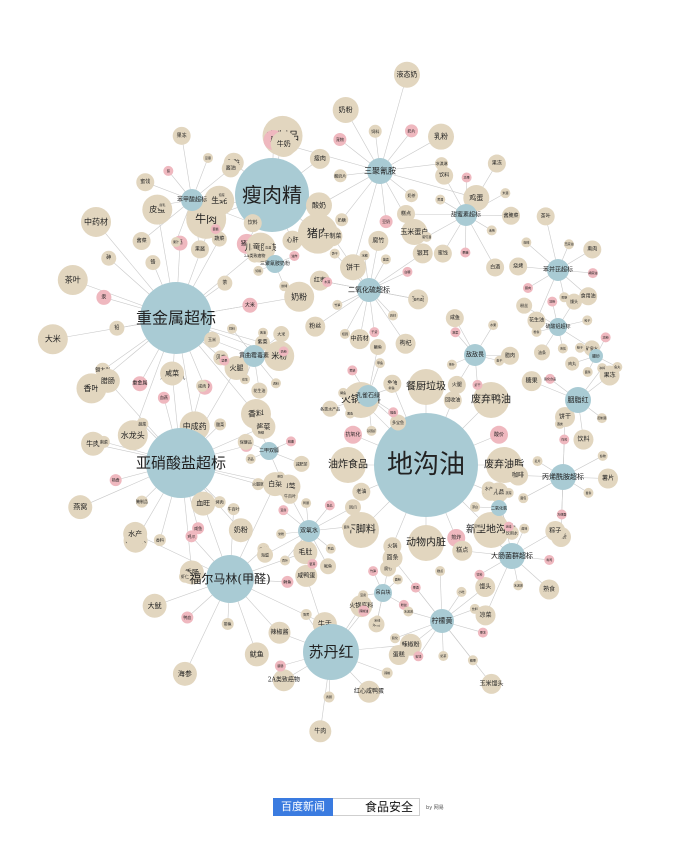 Image resolution: width=690 pixels, height=850 pixels. I want to click on small-node: 腌制品, so click(141, 501).